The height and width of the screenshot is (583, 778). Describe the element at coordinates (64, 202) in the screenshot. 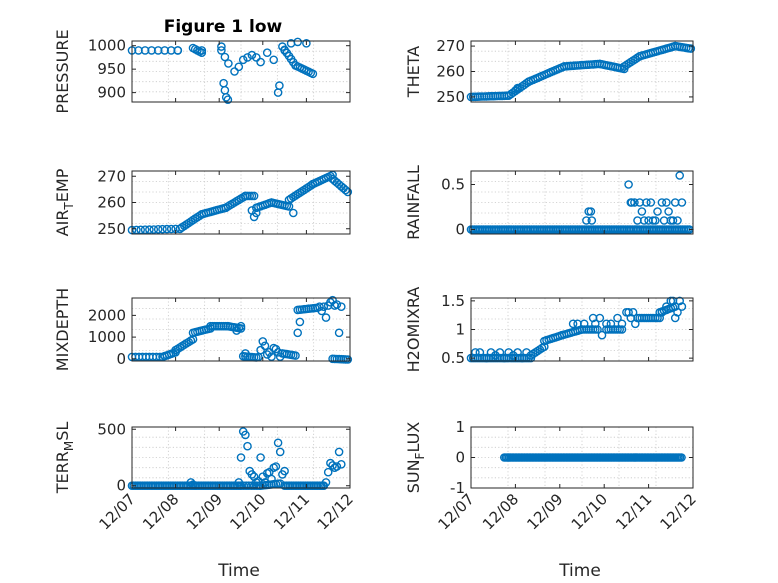

I see `y-axis-label: AIRTEMP` at that location.